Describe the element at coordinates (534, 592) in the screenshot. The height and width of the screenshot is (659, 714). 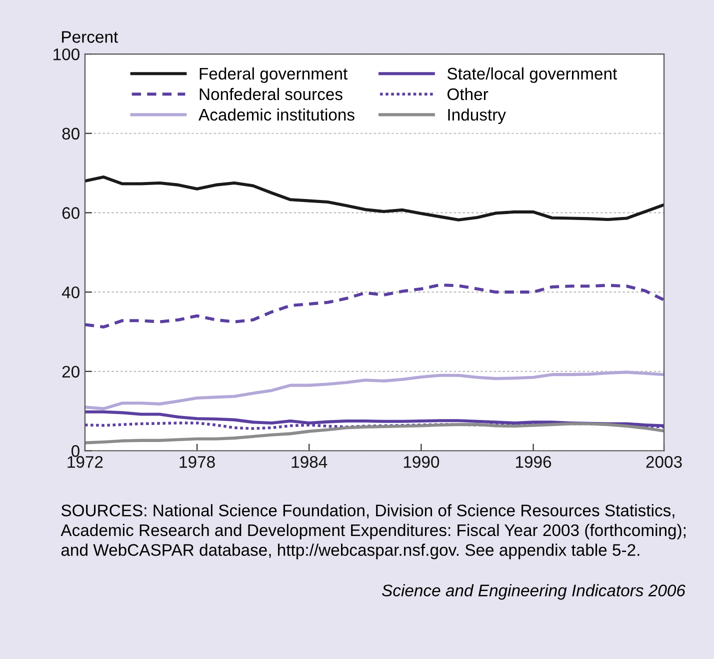
I see `text: Science and Engineering Indicators 2006` at that location.